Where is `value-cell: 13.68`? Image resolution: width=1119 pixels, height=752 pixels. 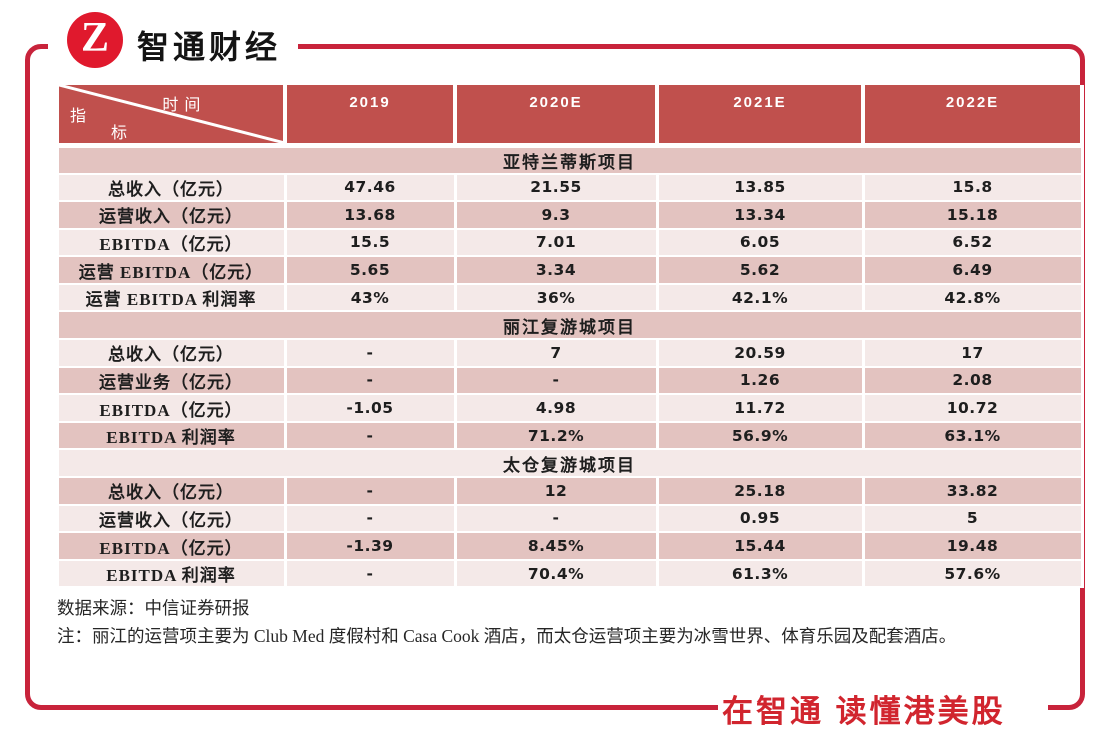
value-cell: 13.68 is located at coordinates (370, 215).